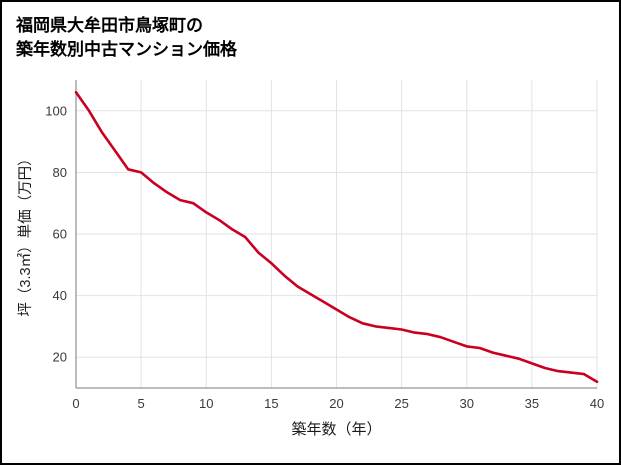  What do you see at coordinates (60, 171) in the screenshot?
I see `y-tick-label: 80` at bounding box center [60, 171].